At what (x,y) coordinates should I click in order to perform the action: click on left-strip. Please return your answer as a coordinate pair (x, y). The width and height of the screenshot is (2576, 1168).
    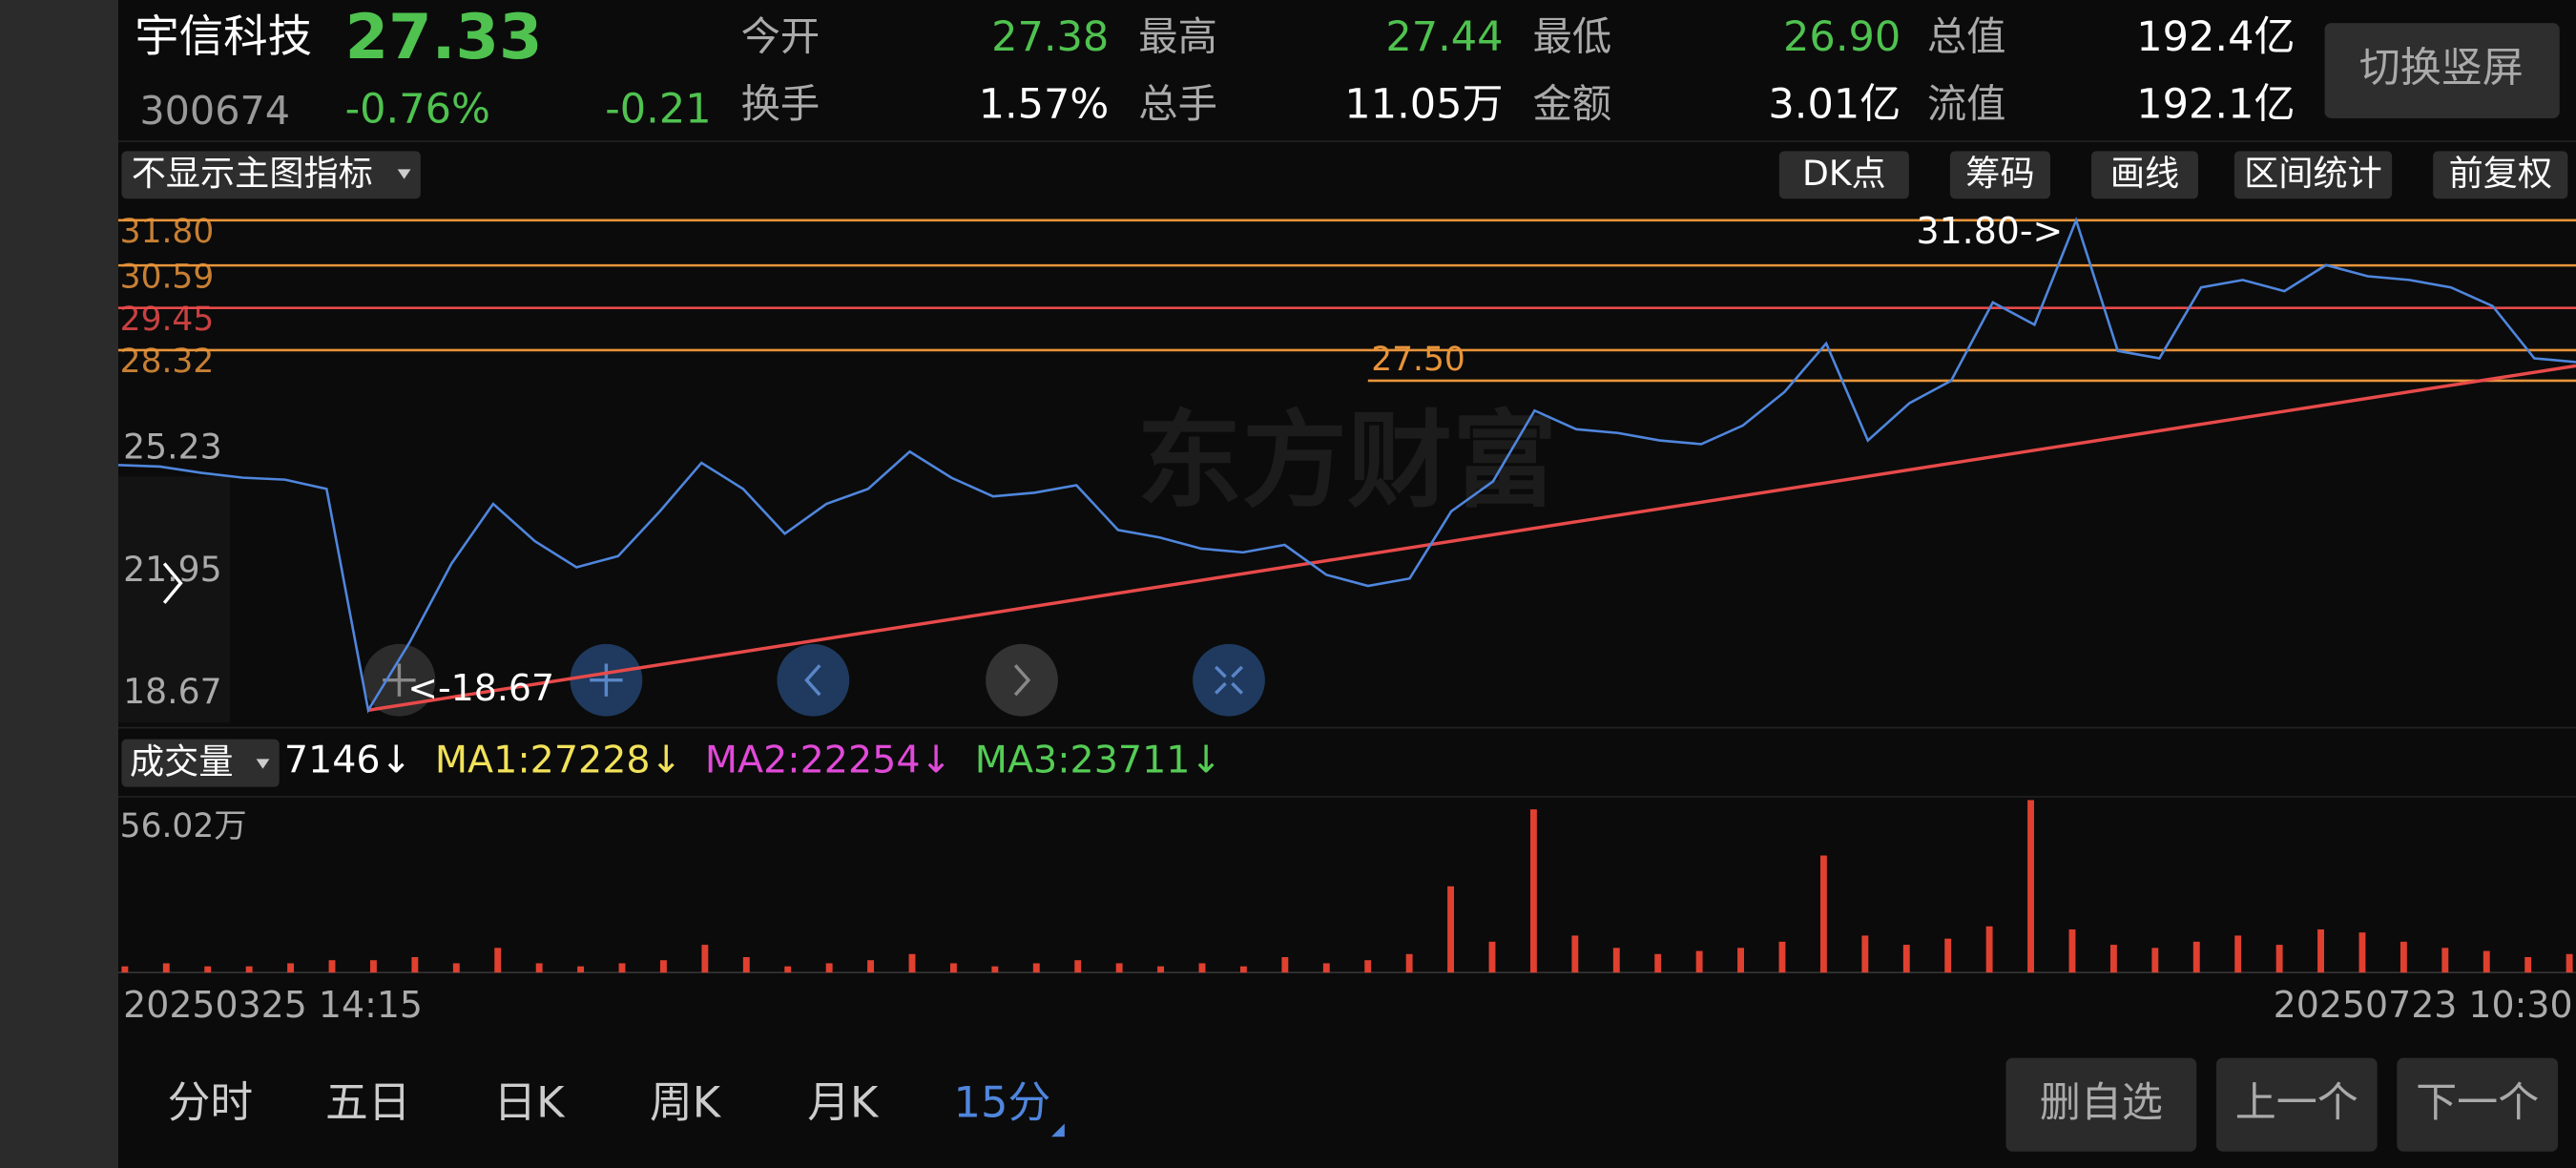
    Looking at the image, I should click on (59, 584).